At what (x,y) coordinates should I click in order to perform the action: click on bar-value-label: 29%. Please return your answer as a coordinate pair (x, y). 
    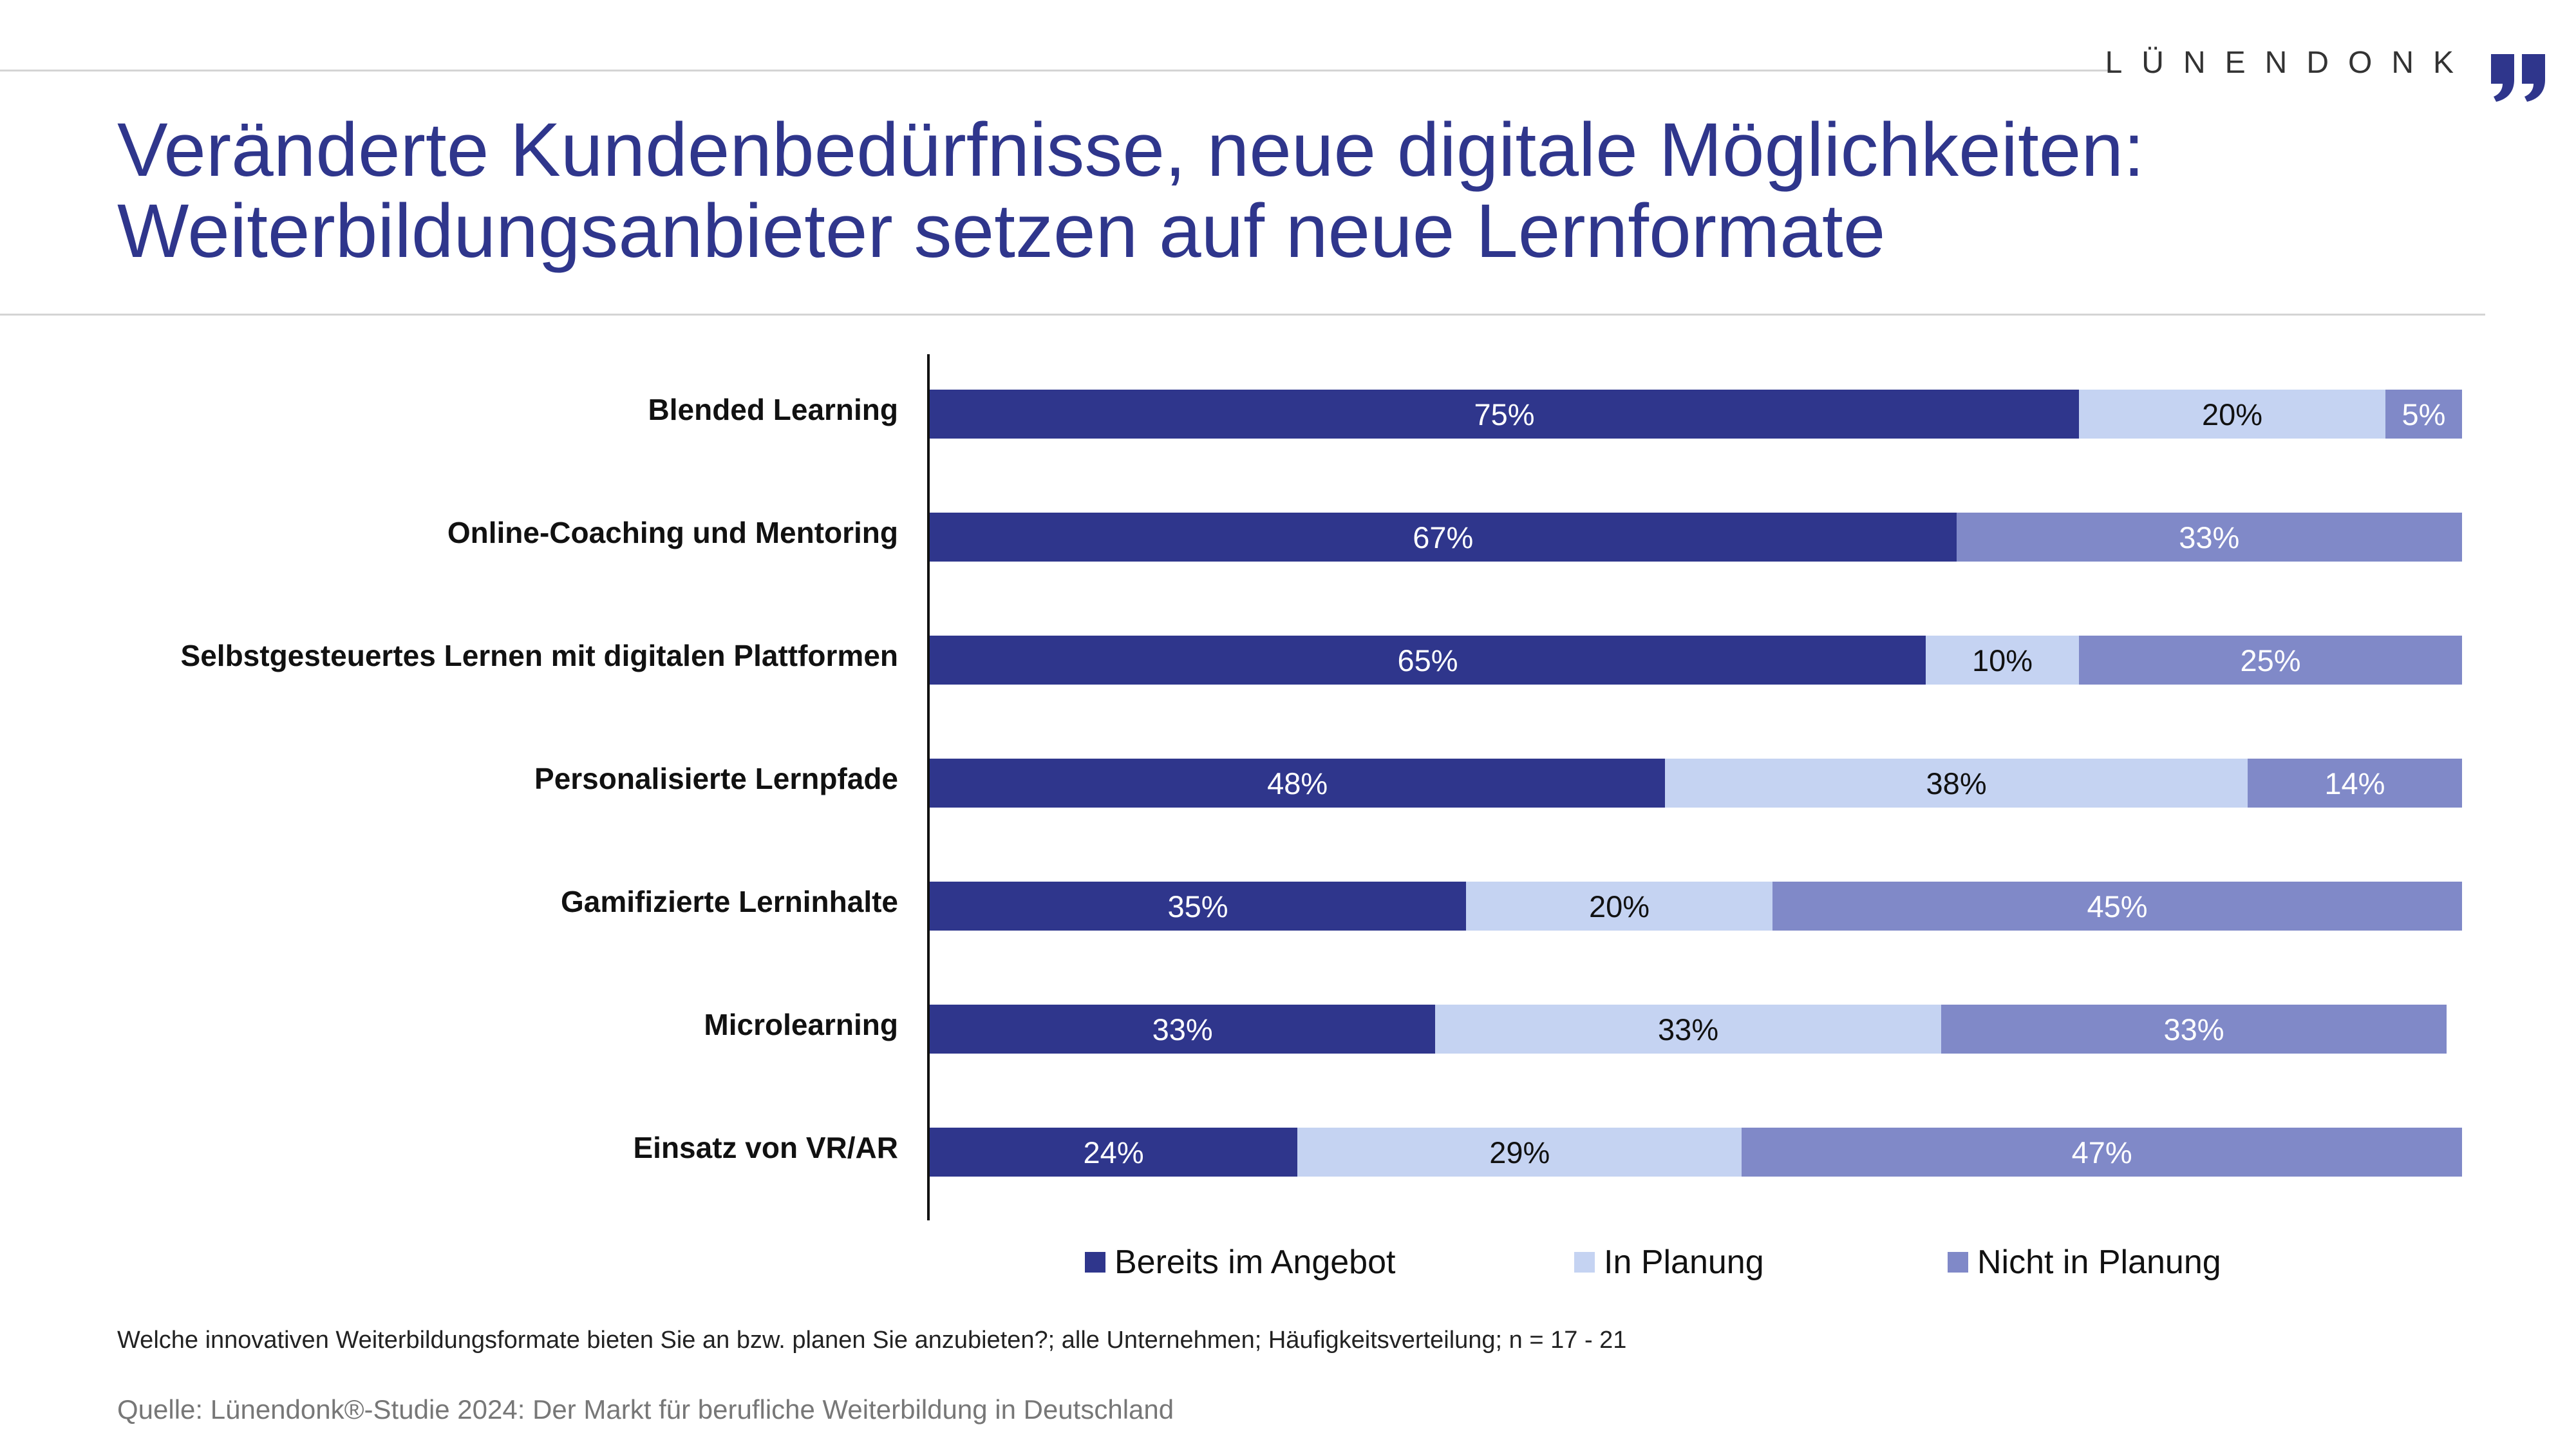
    Looking at the image, I should click on (1519, 1153).